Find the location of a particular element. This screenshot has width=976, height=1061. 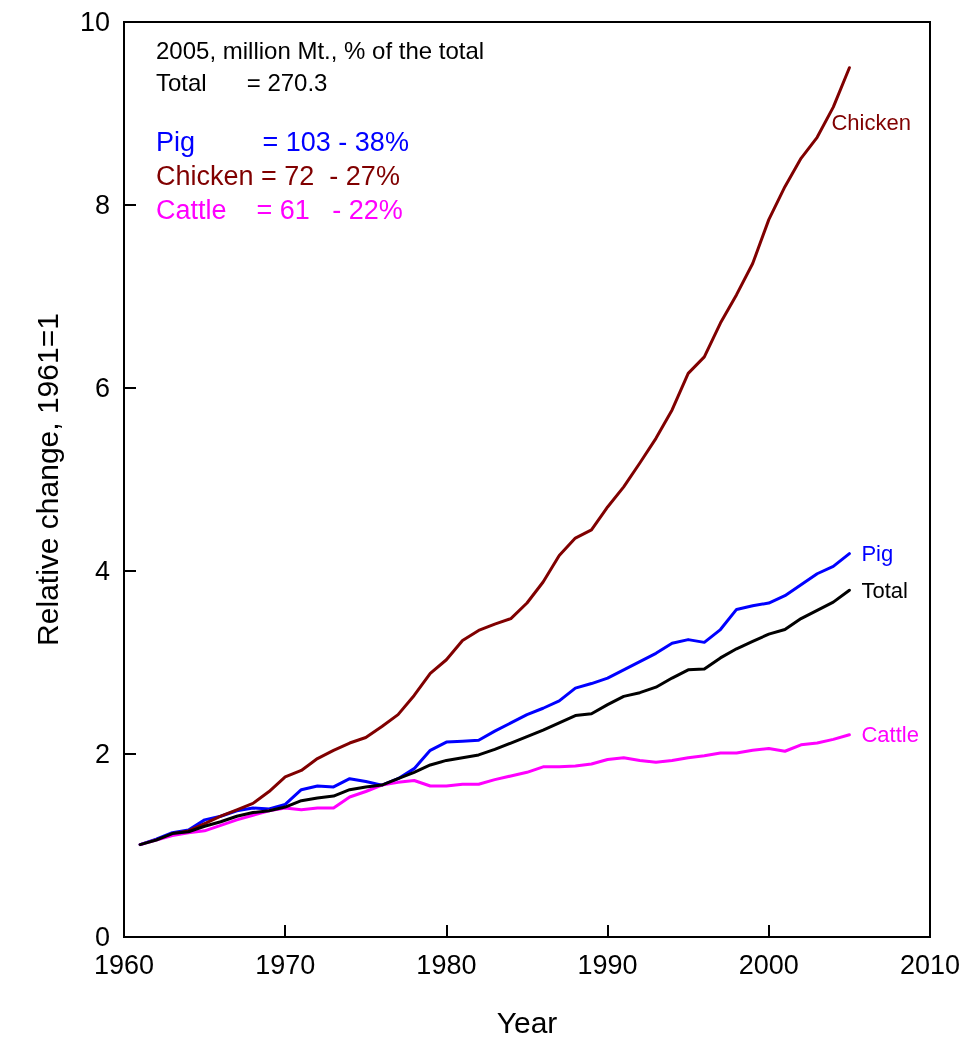

y-tick-label: 6 is located at coordinates (102, 388).